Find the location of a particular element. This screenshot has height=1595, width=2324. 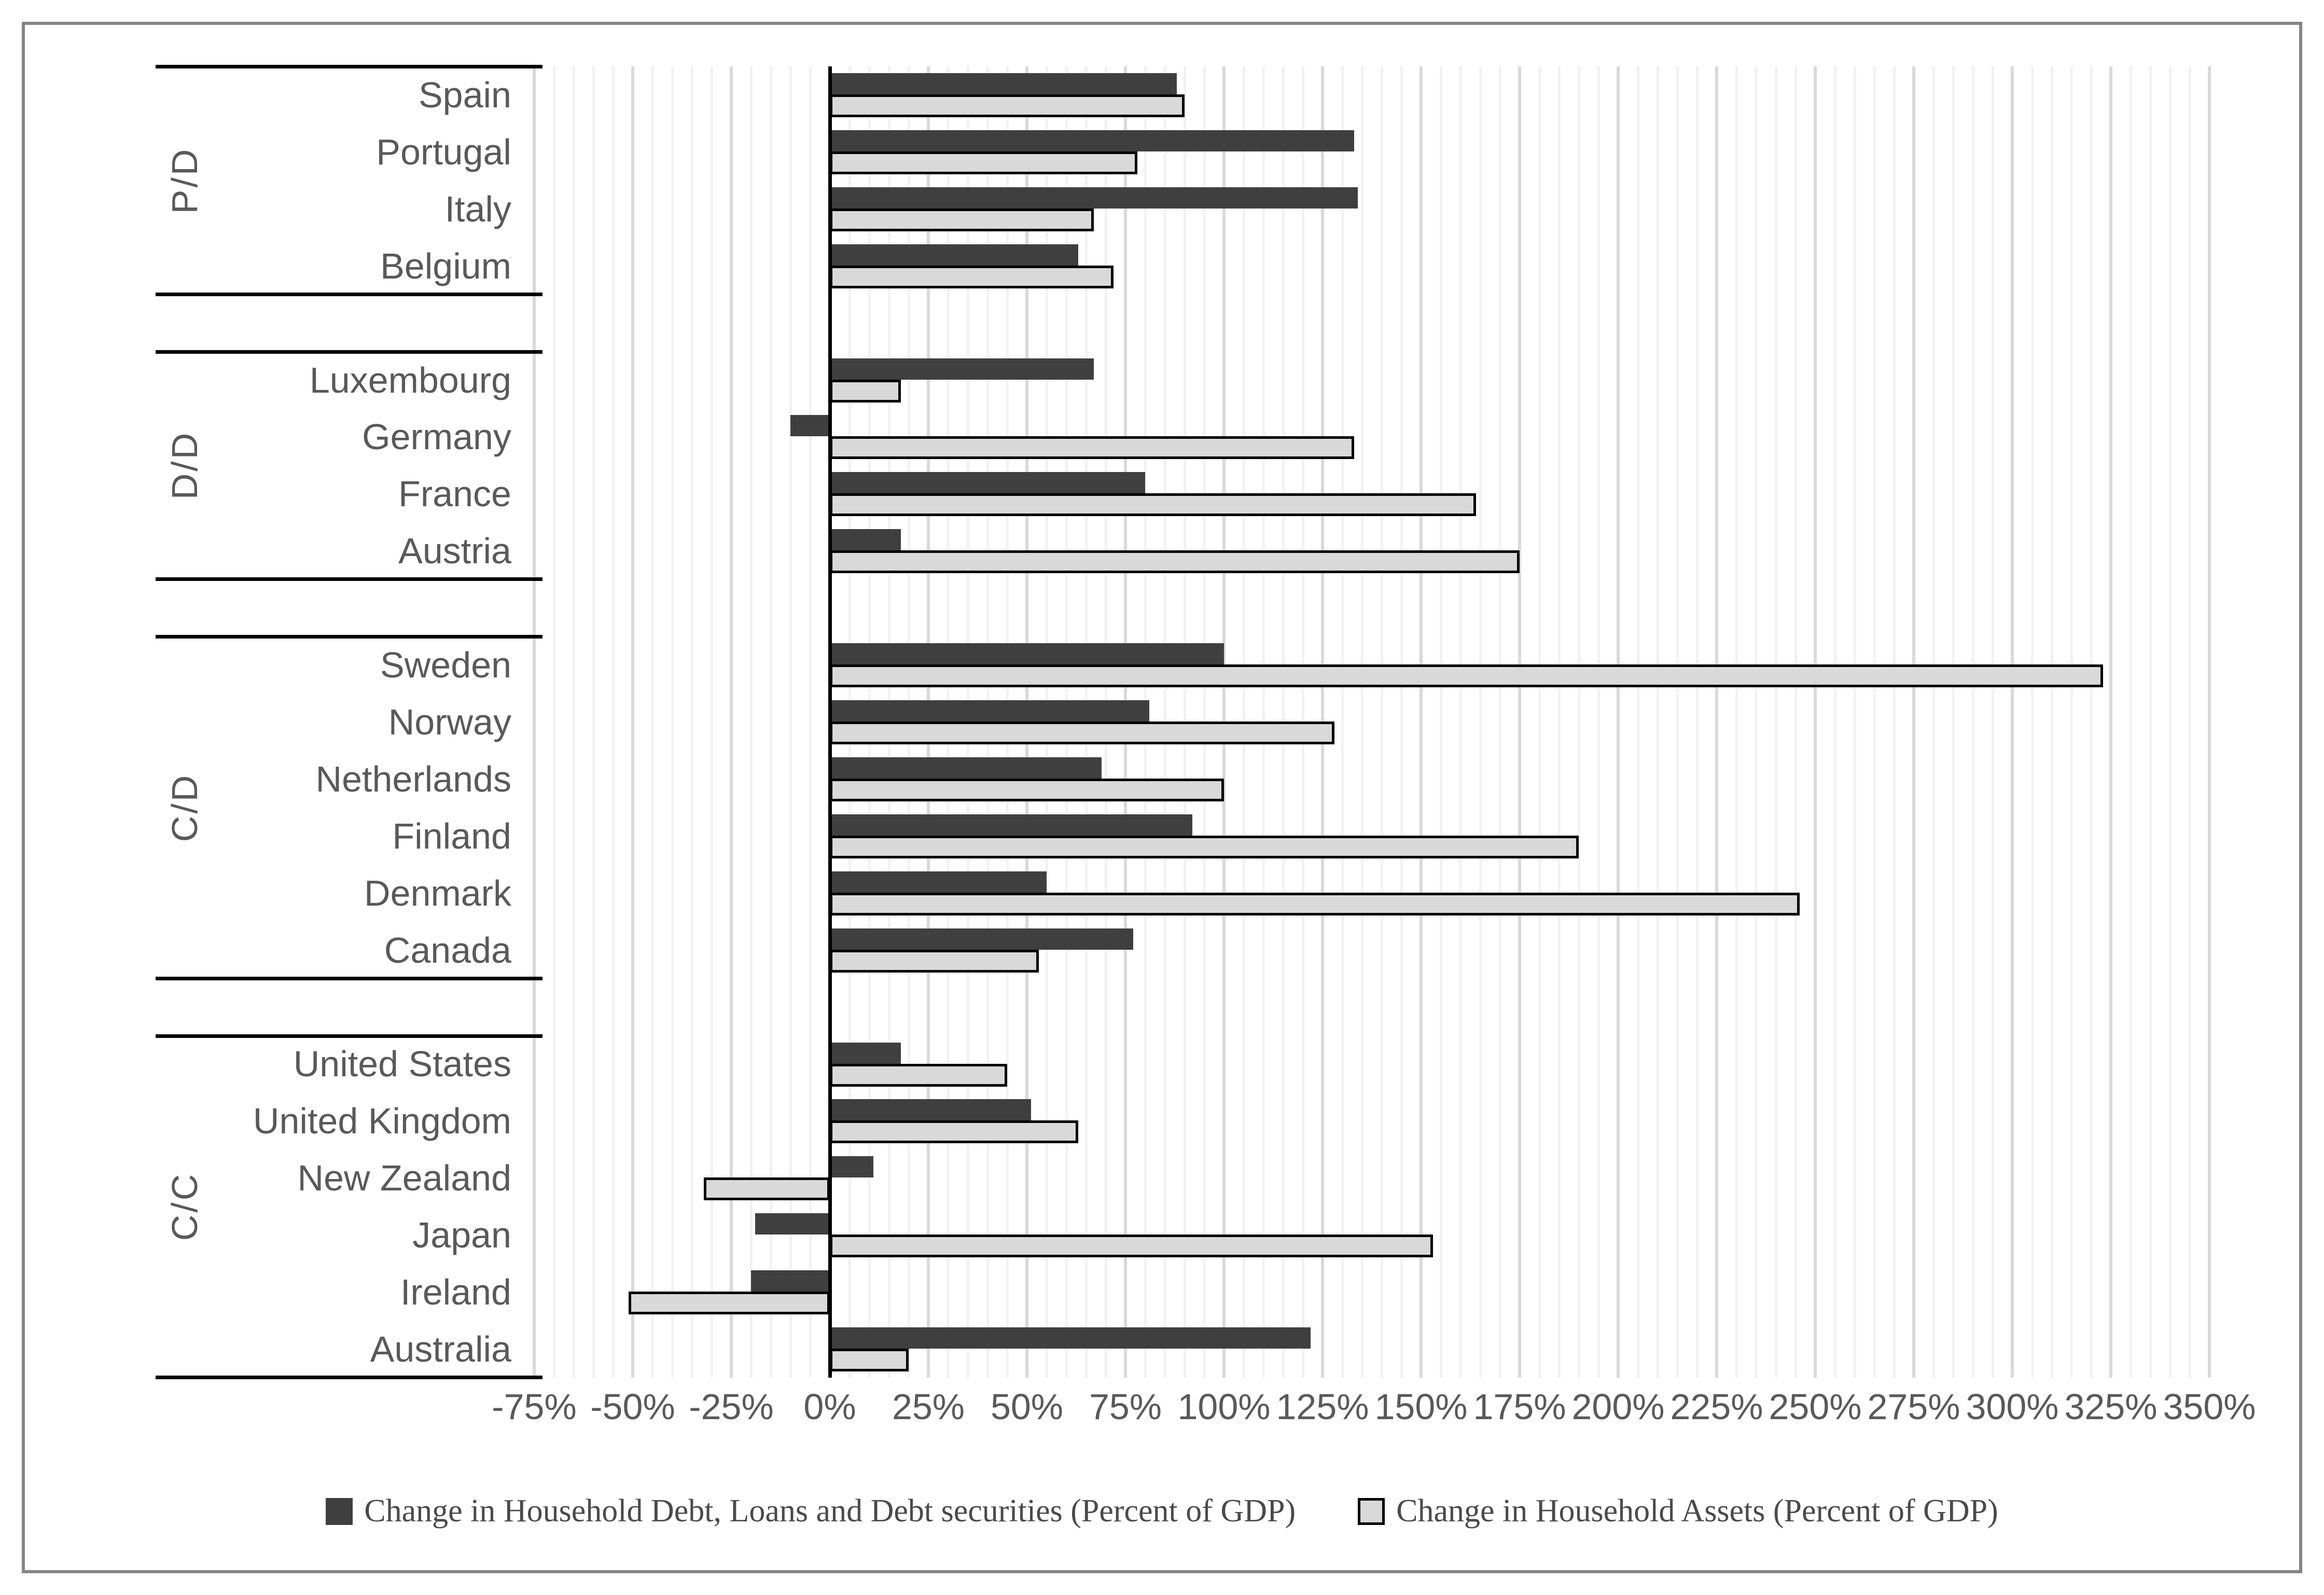

bar-assets-sweden is located at coordinates (1466, 676).